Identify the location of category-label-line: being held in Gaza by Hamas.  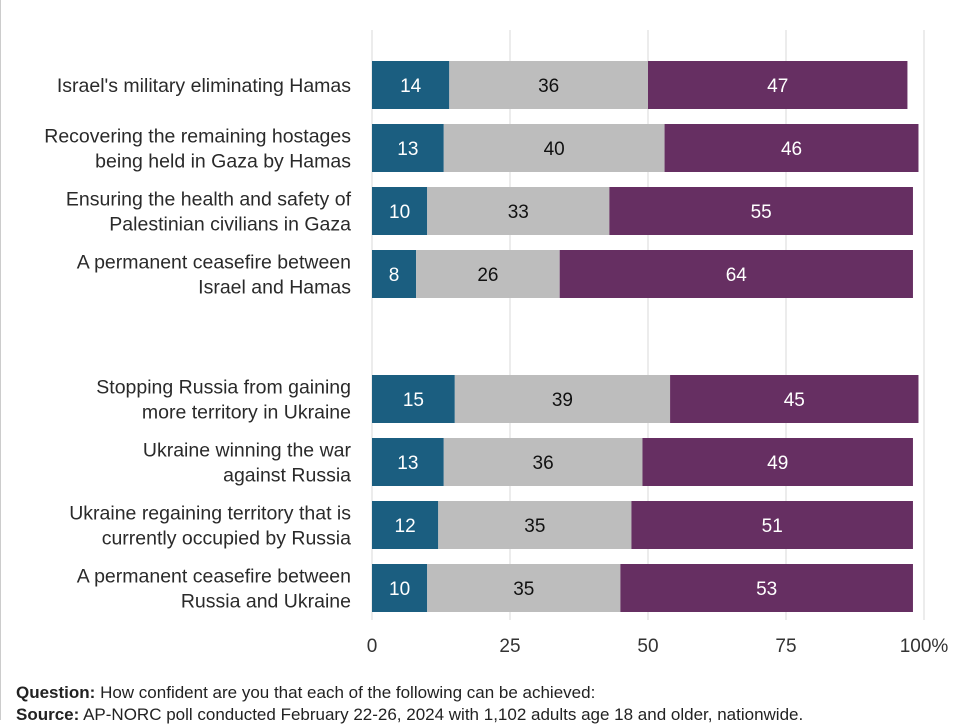
(223, 162).